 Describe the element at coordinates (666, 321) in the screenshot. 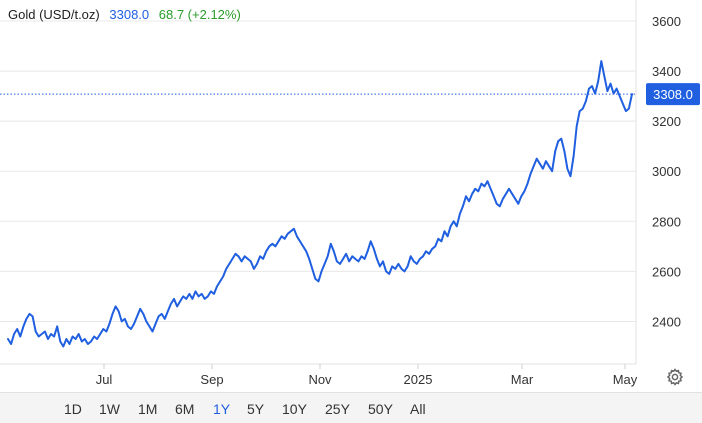

I see `y-tick-label: 2400` at that location.